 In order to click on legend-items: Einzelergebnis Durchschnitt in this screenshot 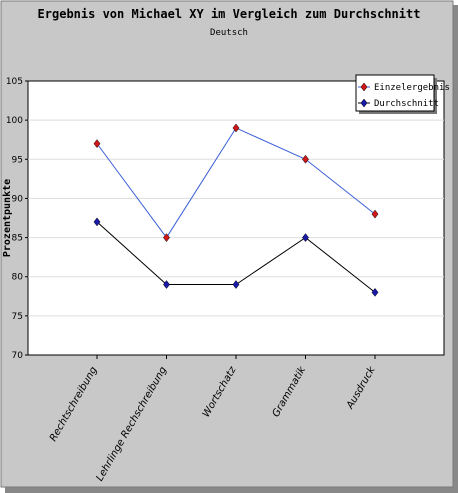, I will do `click(404, 95)`.